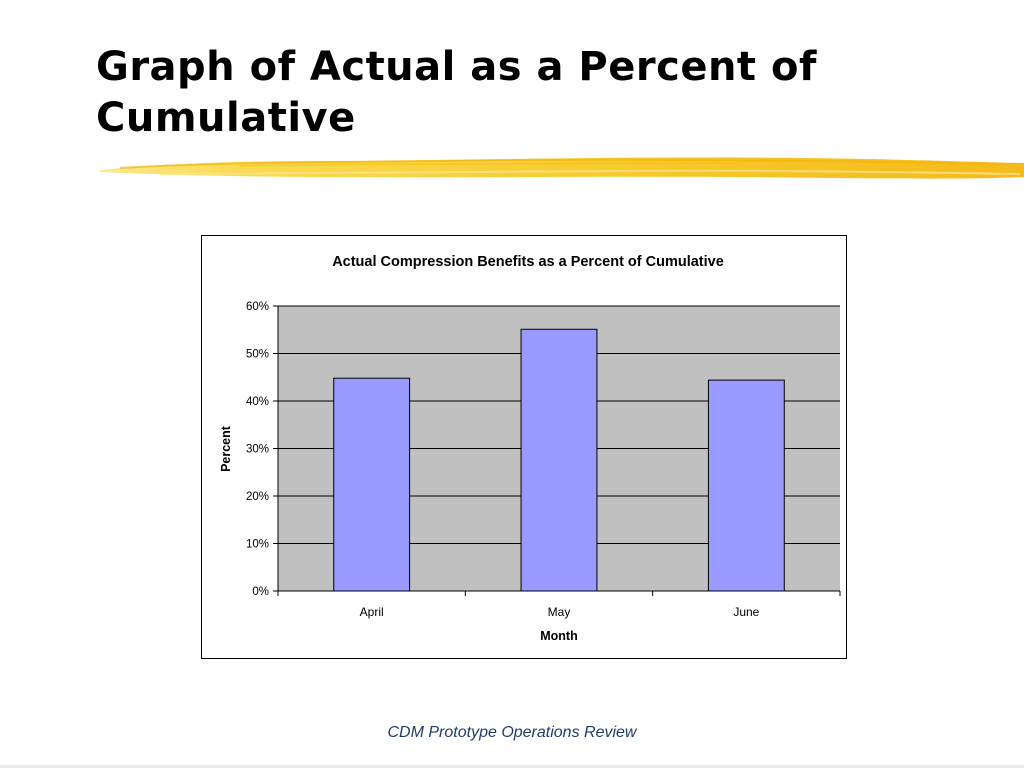 The width and height of the screenshot is (1024, 768). What do you see at coordinates (257, 450) in the screenshot?
I see `y-tick-label: 30%` at bounding box center [257, 450].